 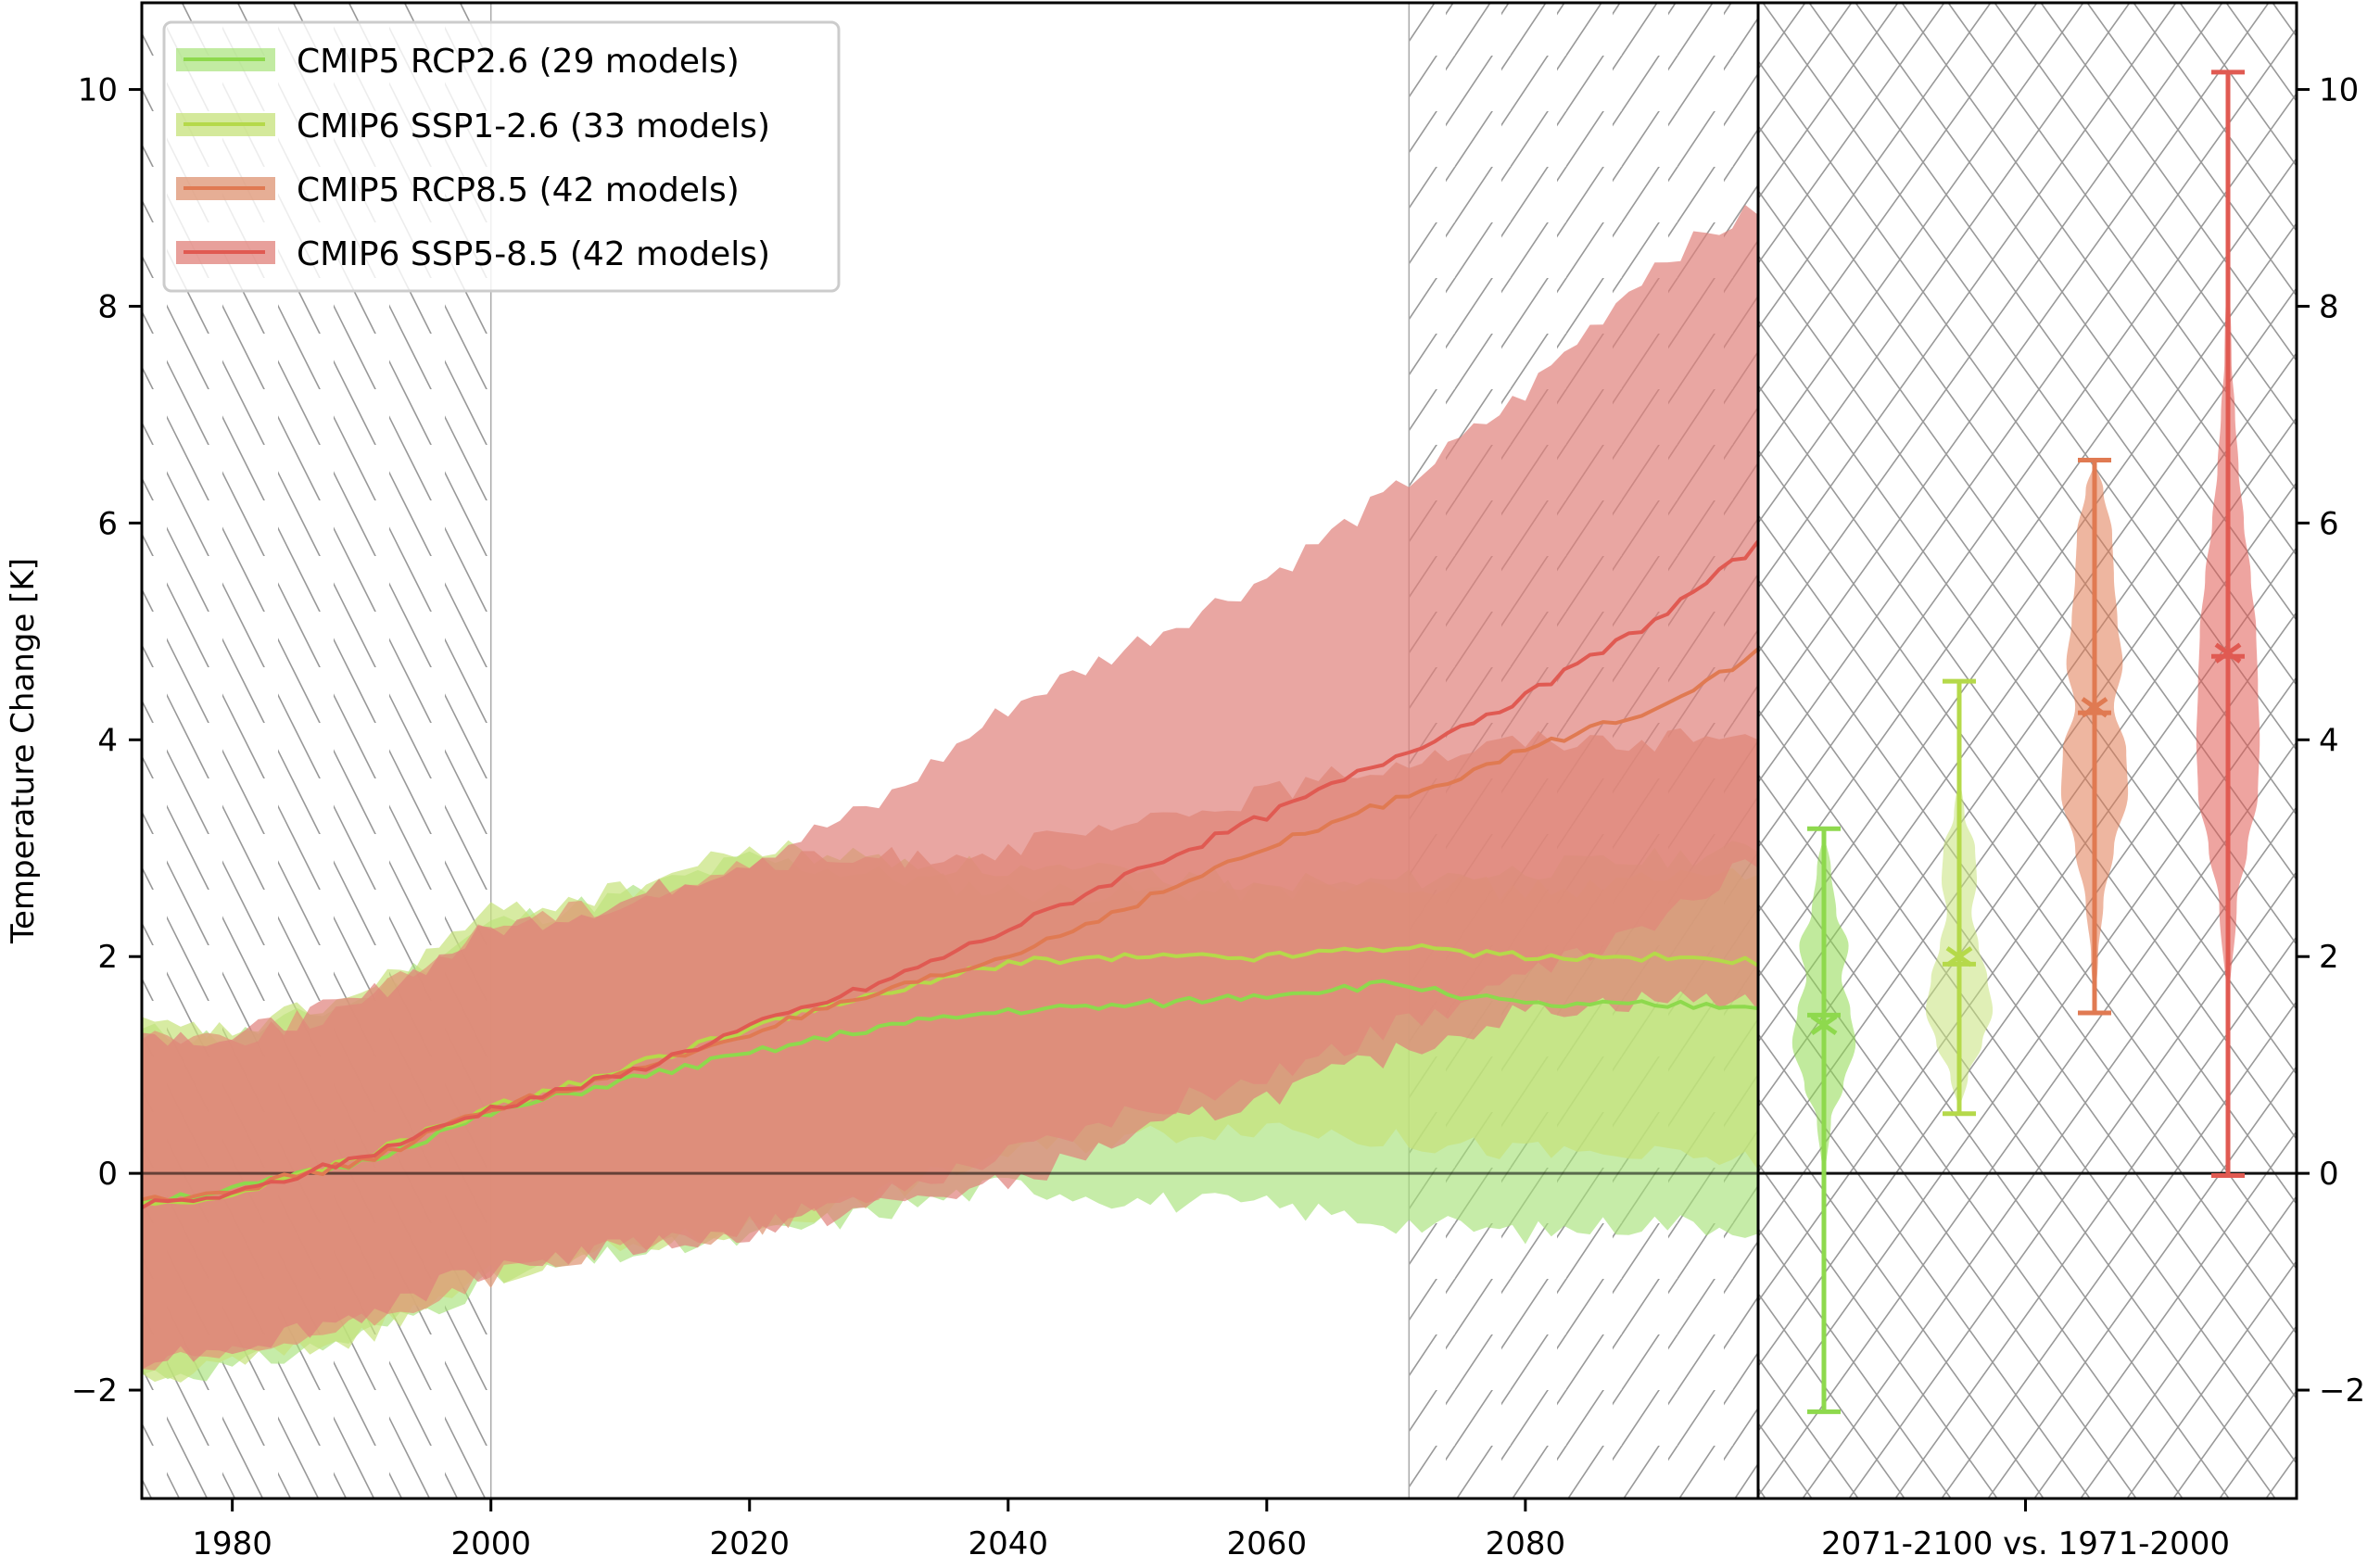 I want to click on legend-box, so click(x=501, y=156).